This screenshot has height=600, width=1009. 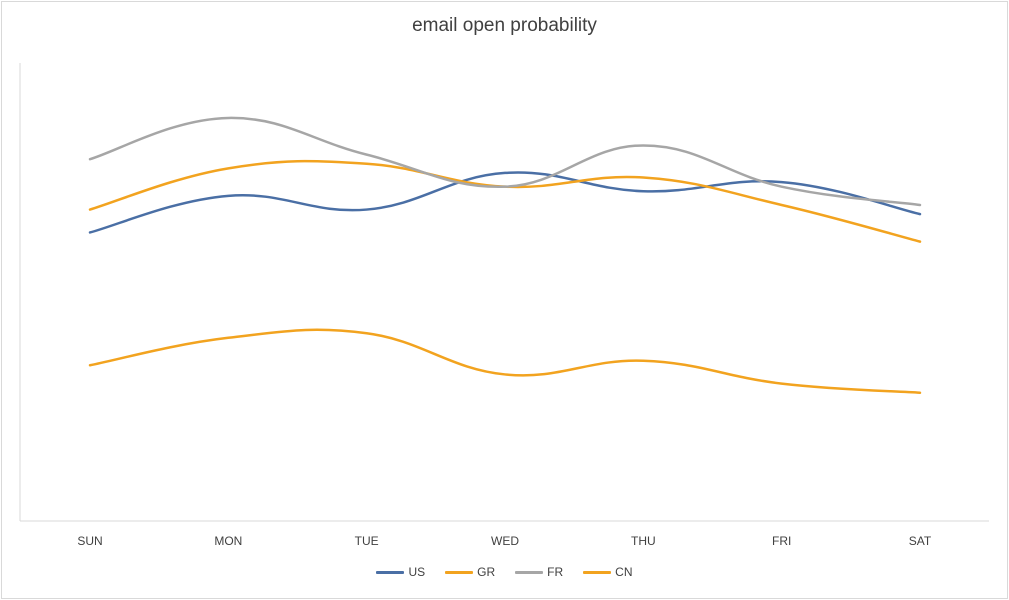 I want to click on legend-label: US, so click(x=417, y=572).